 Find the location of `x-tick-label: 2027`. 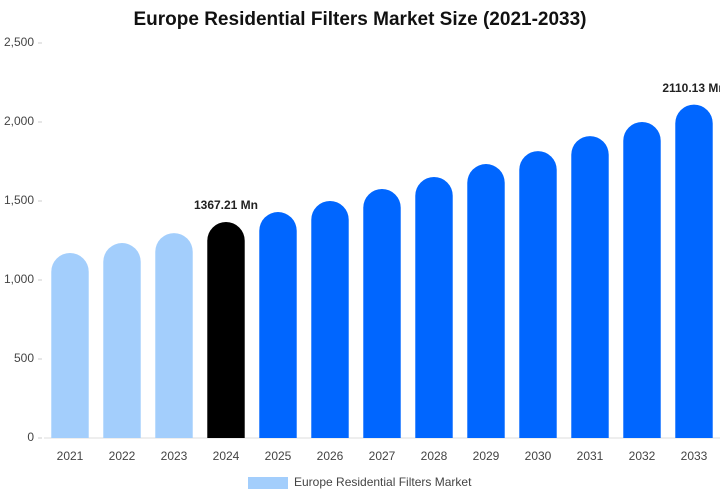

x-tick-label: 2027 is located at coordinates (382, 456).